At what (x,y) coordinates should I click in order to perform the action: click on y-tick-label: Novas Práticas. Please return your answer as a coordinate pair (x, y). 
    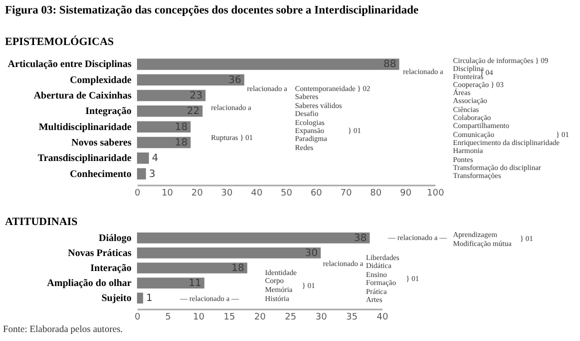
    Looking at the image, I should click on (100, 253).